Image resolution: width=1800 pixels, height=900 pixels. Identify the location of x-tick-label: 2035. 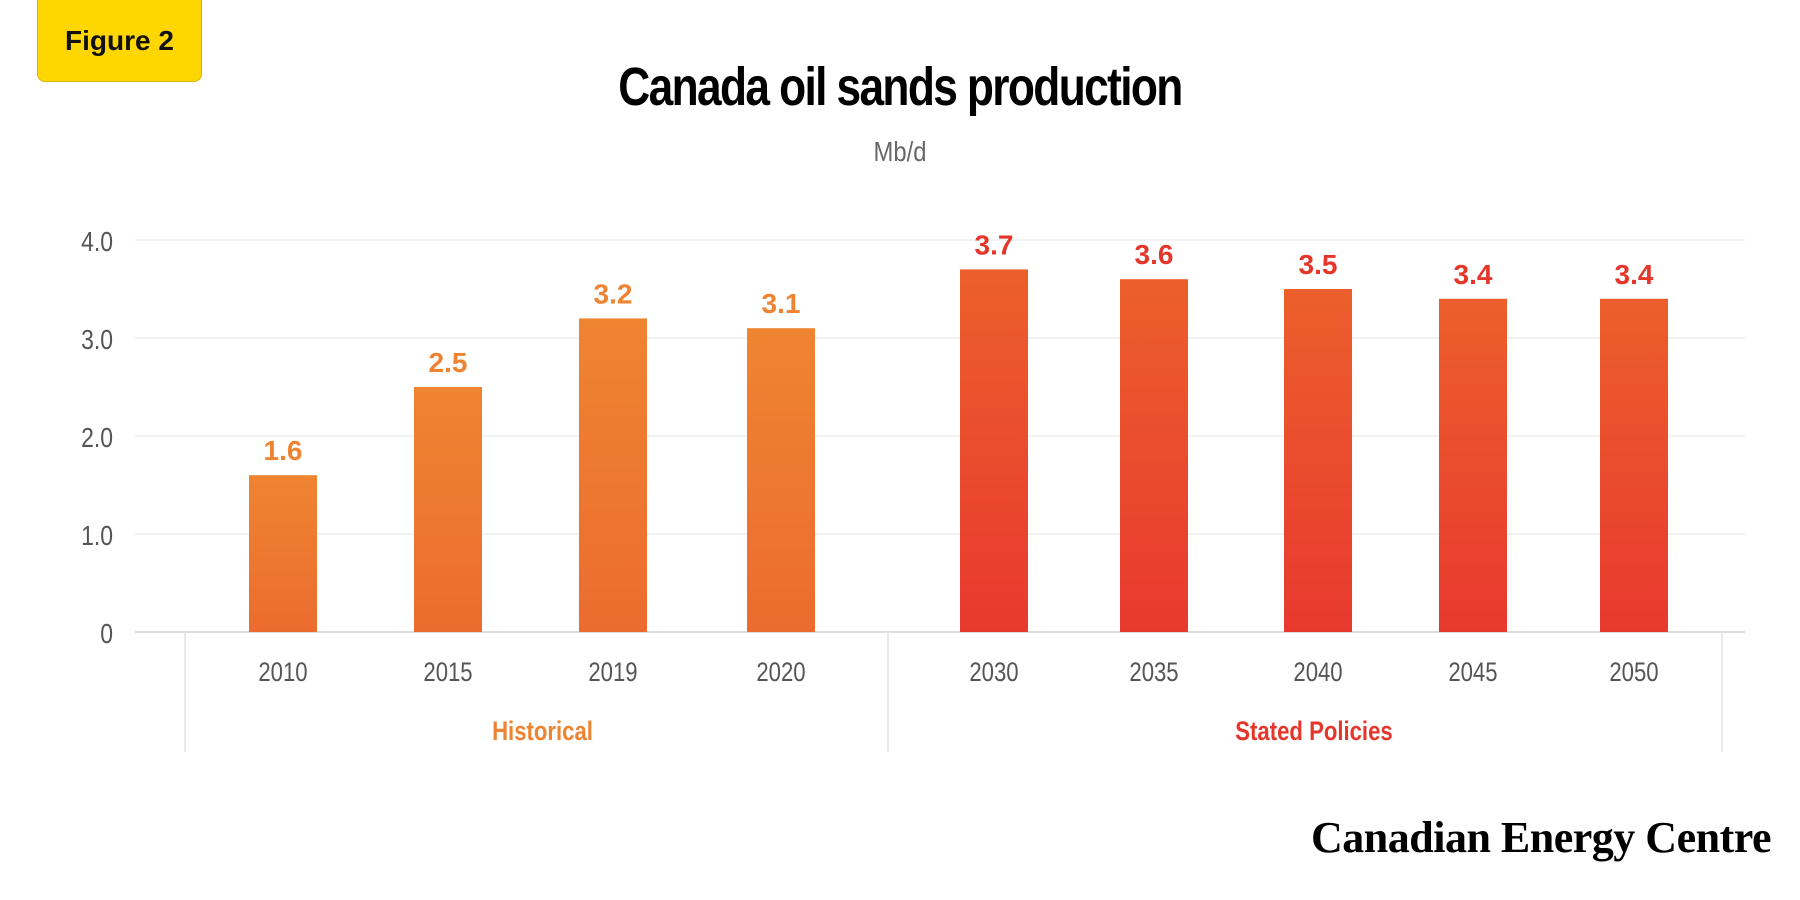
(1153, 673).